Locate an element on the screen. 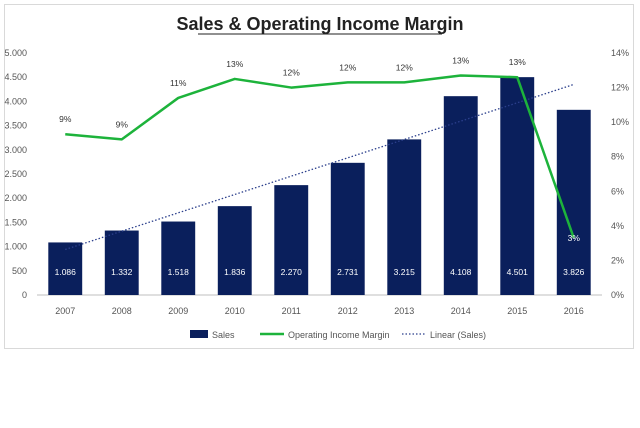 The image size is (640, 428). y-right-tick-label: 0% is located at coordinates (617, 295).